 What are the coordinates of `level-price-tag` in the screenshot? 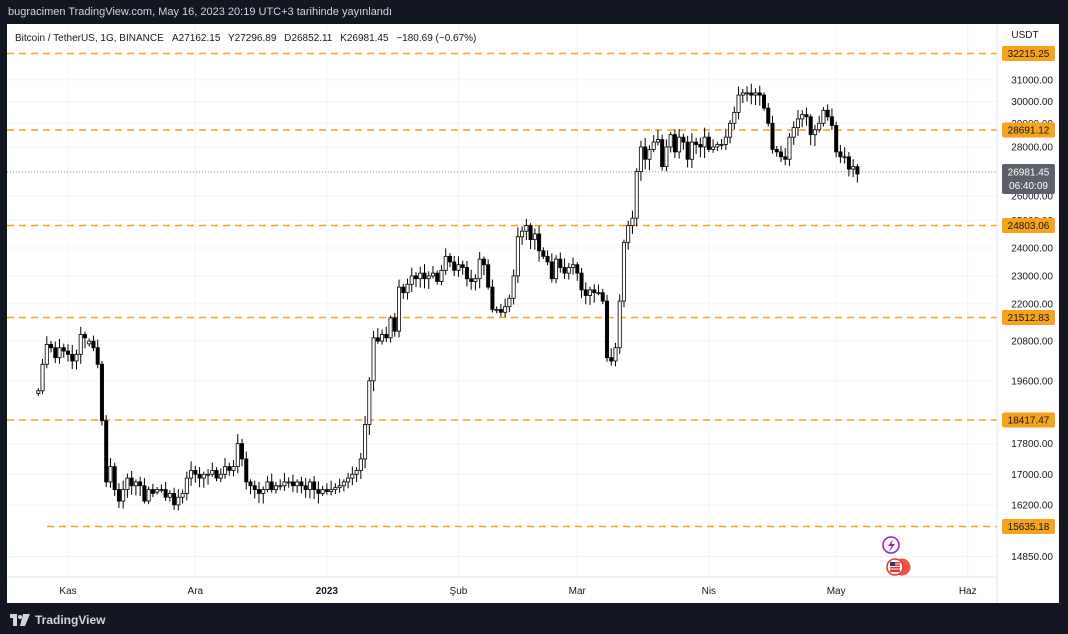 It's located at (1028, 225).